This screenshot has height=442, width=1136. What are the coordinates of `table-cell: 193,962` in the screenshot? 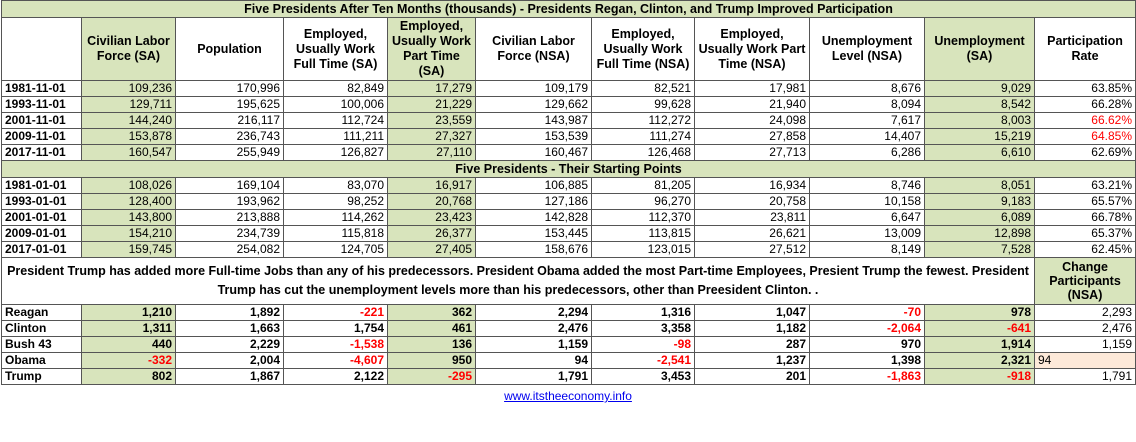 It's located at (229, 201).